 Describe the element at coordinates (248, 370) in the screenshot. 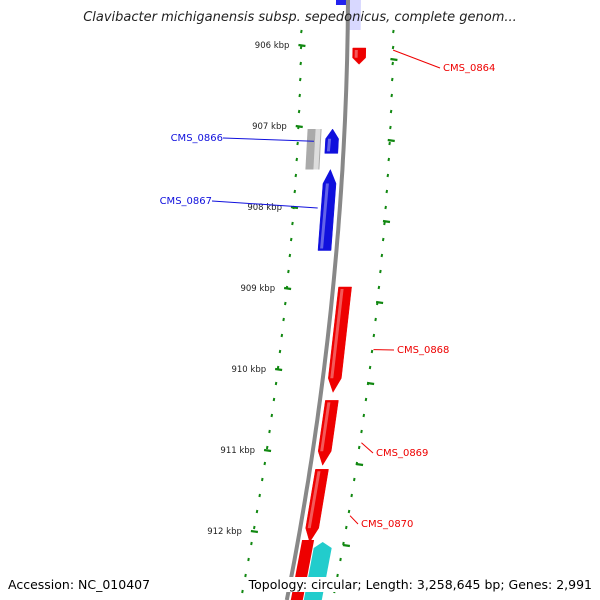

I see `tick-label: 910 kbp` at that location.